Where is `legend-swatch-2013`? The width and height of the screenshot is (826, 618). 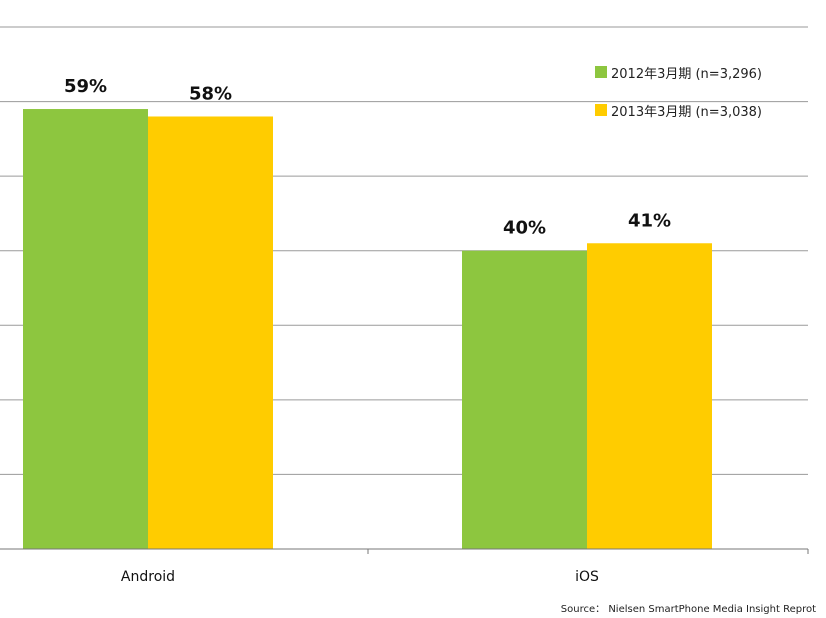
legend-swatch-2013 is located at coordinates (601, 110).